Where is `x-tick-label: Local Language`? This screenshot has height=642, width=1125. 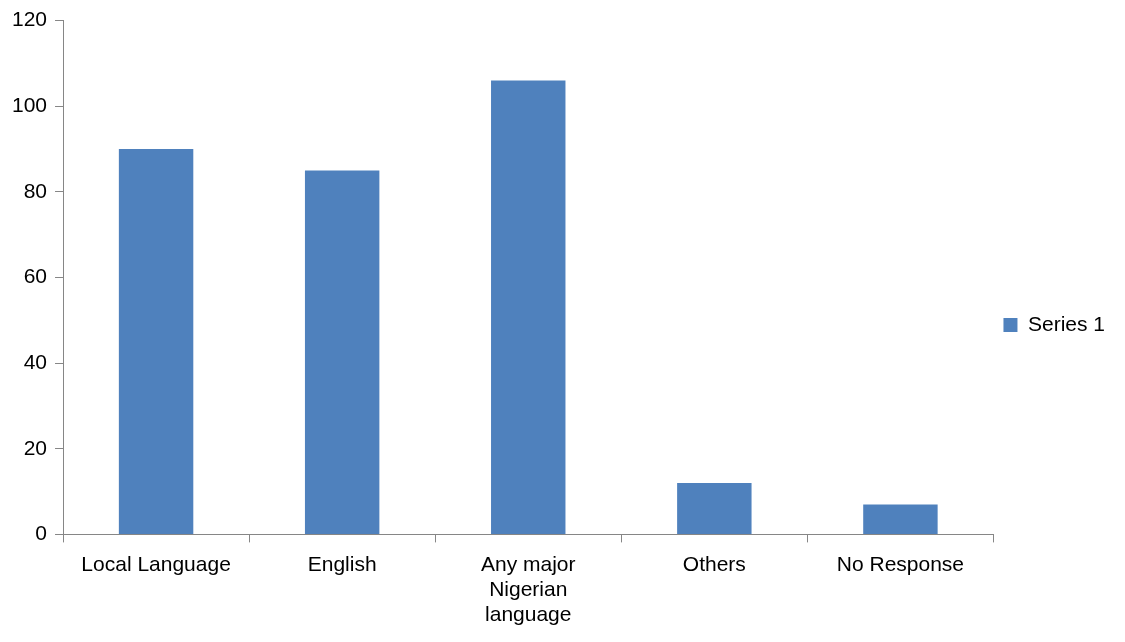 x-tick-label: Local Language is located at coordinates (156, 563).